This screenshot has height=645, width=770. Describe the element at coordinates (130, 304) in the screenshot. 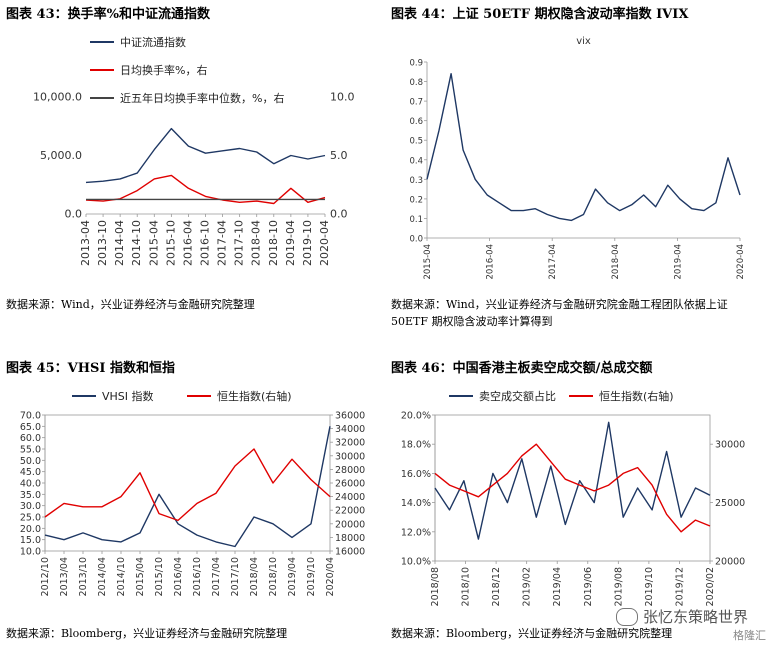

I see `source-note: 数据来源：Wind，兴业证券经济与金融研究院整理` at that location.